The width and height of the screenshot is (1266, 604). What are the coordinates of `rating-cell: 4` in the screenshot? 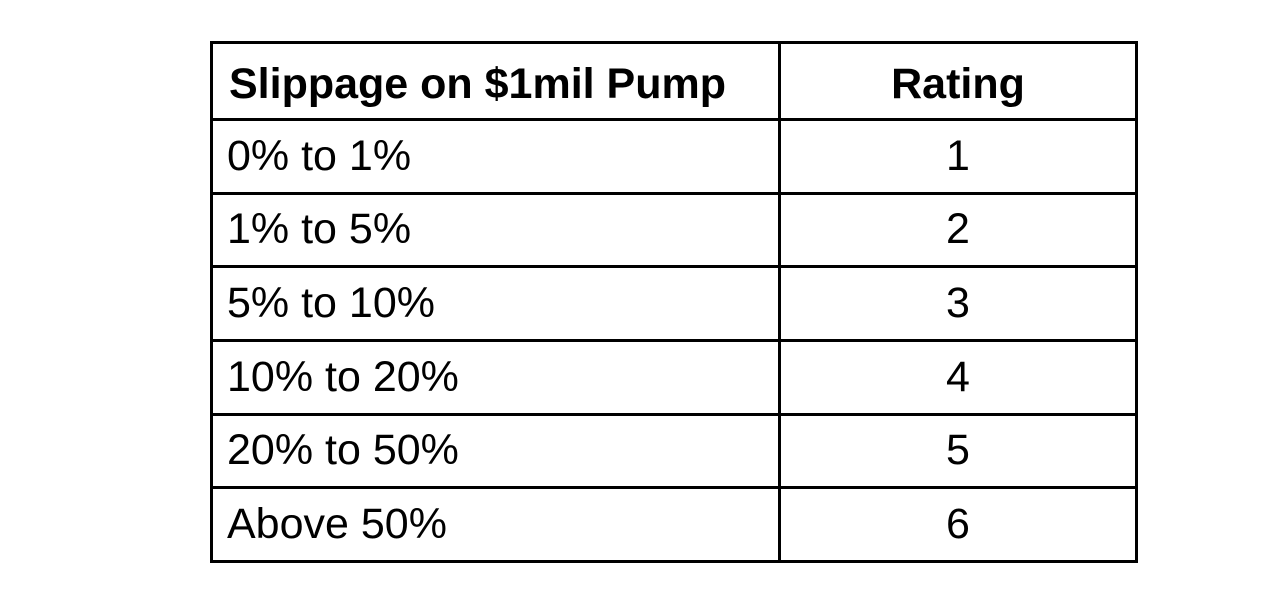 It's located at (958, 377).